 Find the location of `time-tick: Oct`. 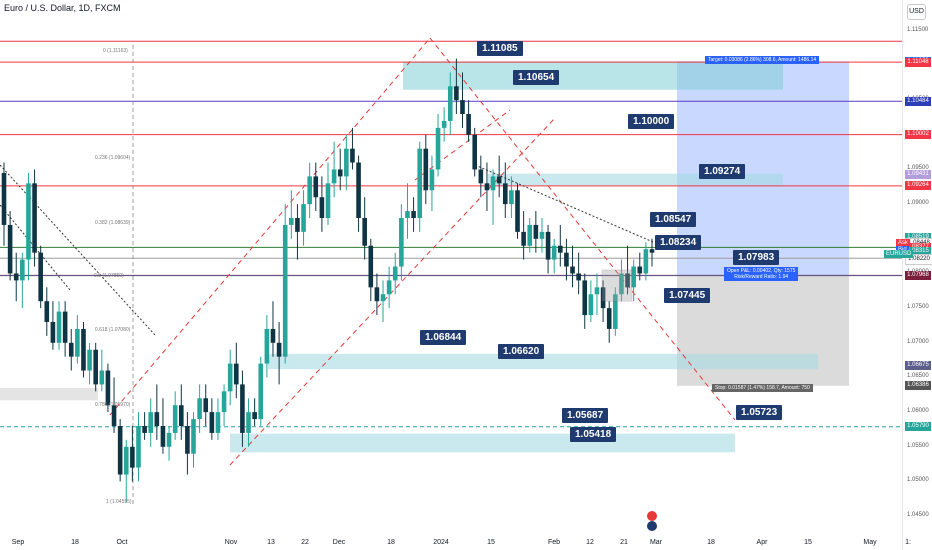

time-tick: Oct is located at coordinates (122, 542).